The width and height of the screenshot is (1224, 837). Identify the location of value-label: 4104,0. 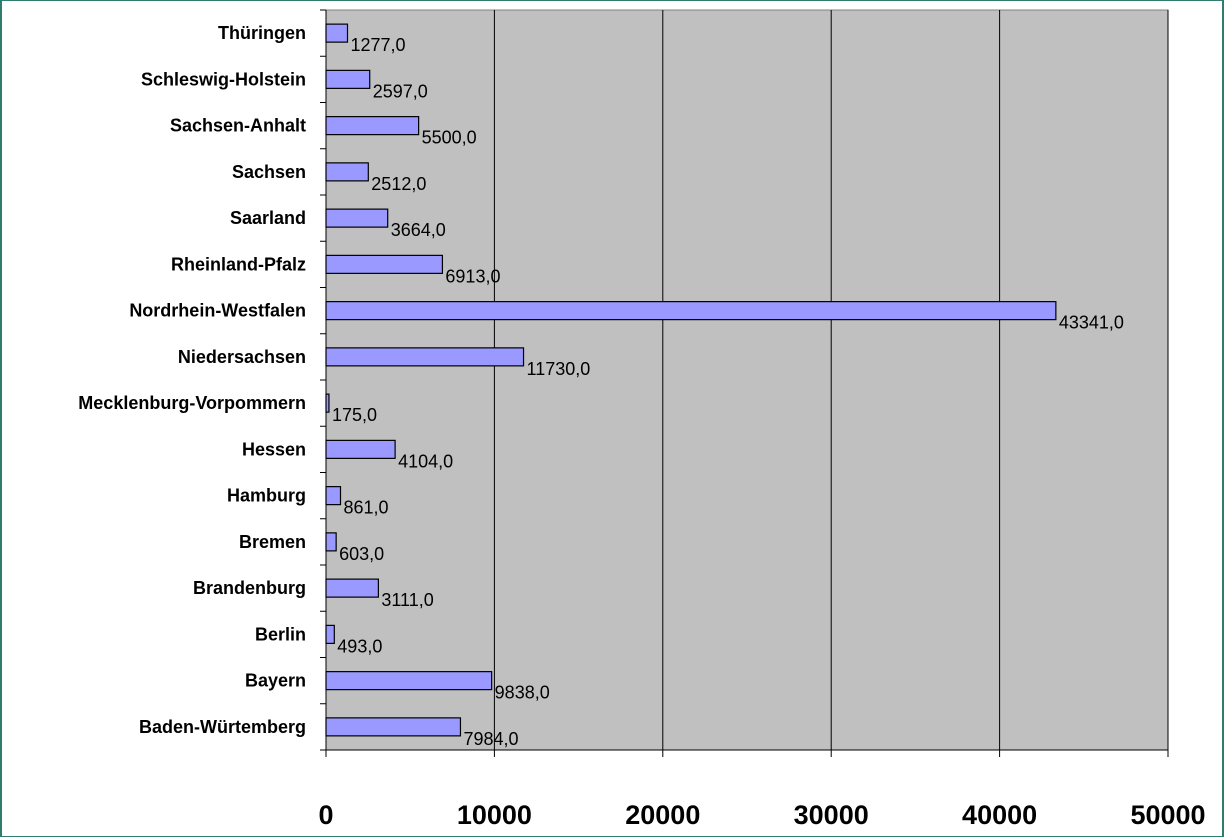
(425, 461).